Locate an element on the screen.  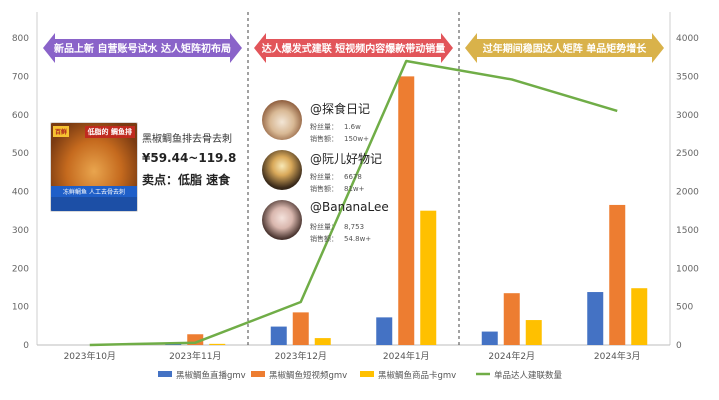
x-tick-label: 2024年1月 is located at coordinates (406, 356).